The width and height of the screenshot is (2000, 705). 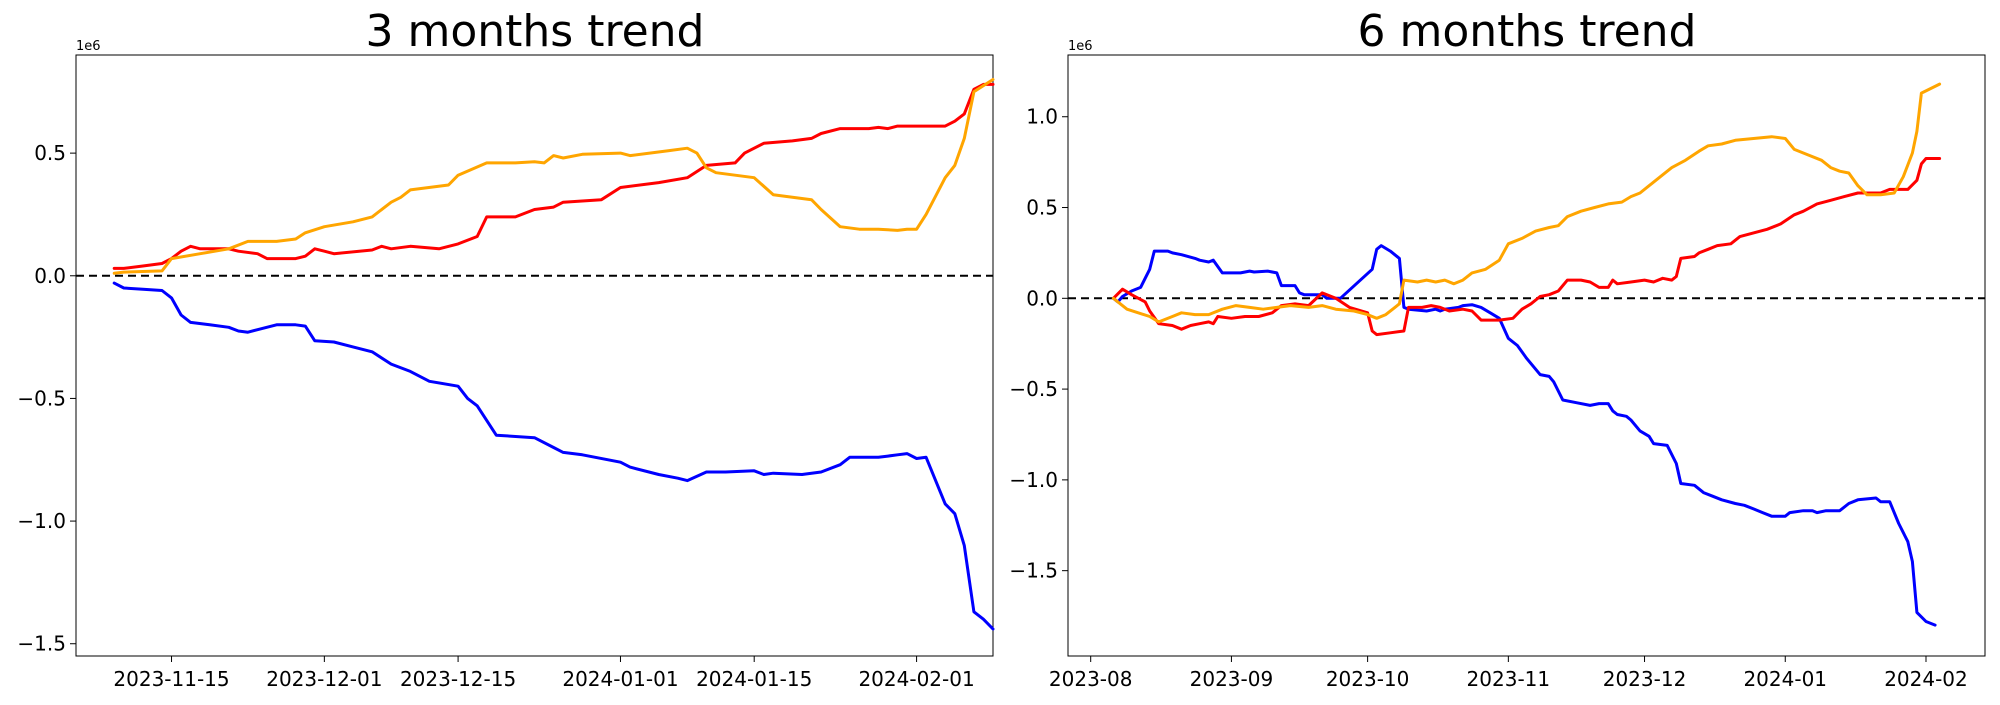 What do you see at coordinates (754, 679) in the screenshot?
I see `x-tick-label: 2024-01-15` at bounding box center [754, 679].